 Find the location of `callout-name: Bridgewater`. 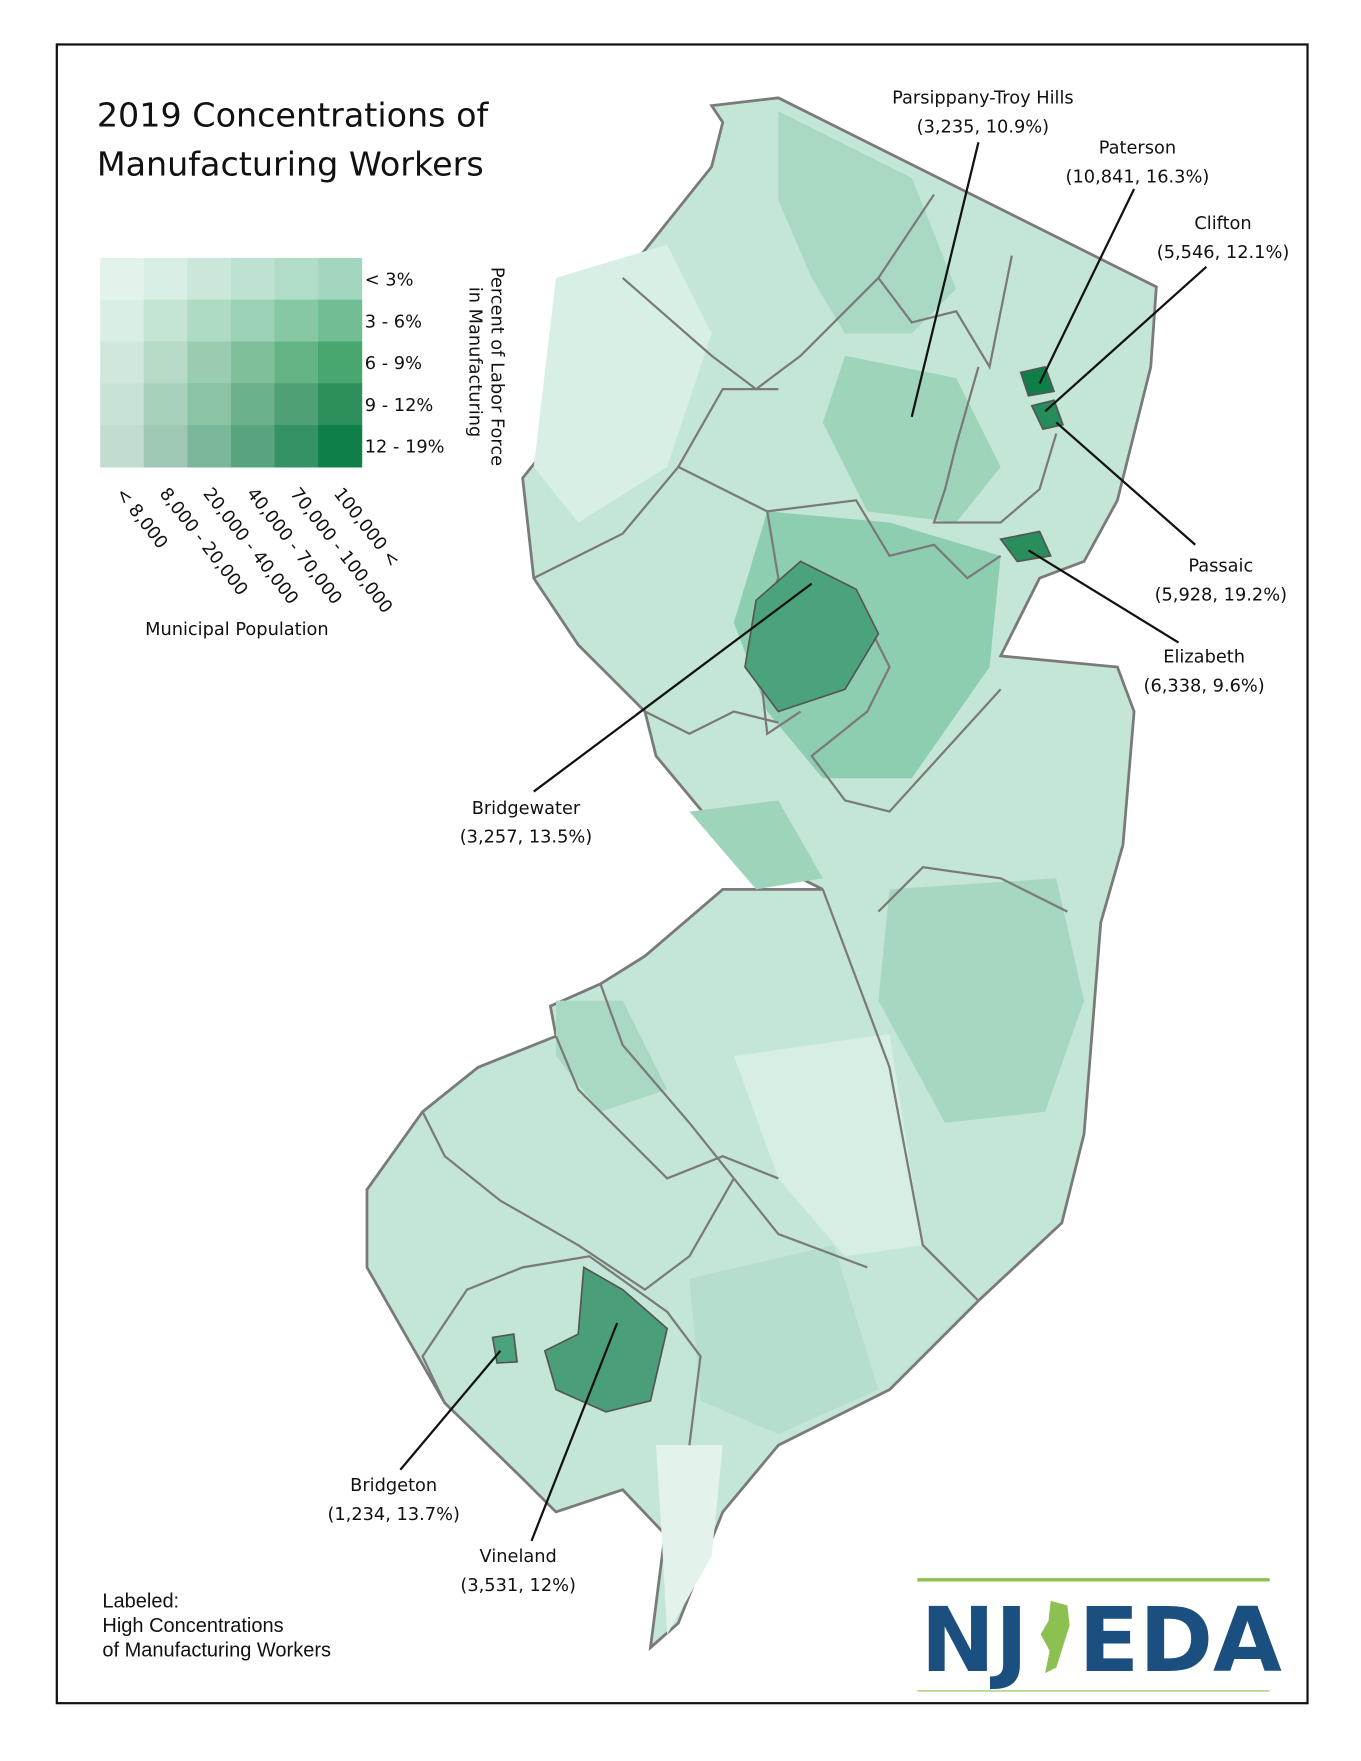

callout-name: Bridgewater is located at coordinates (526, 808).